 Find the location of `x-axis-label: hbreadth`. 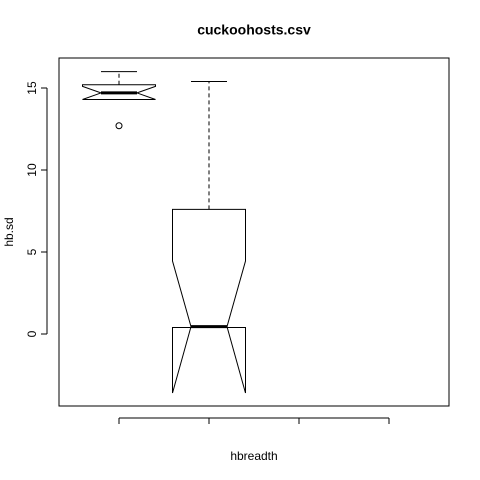

x-axis-label: hbreadth is located at coordinates (253, 456).